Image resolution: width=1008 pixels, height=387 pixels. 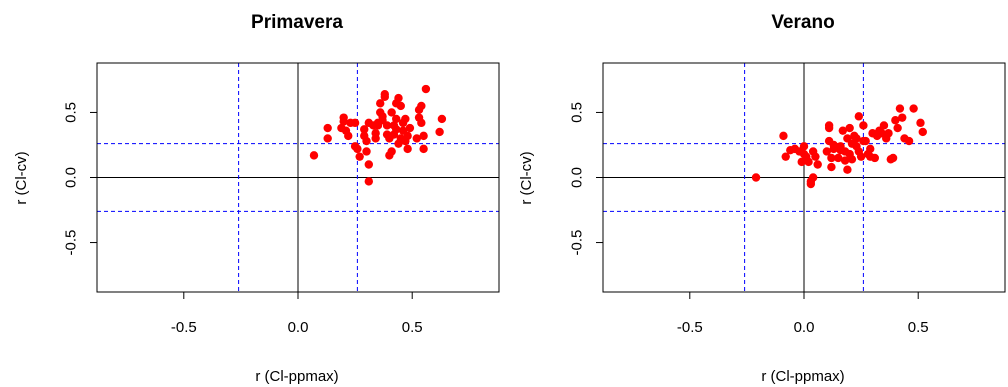 What do you see at coordinates (802, 22) in the screenshot?
I see `chart-title: Verano` at bounding box center [802, 22].